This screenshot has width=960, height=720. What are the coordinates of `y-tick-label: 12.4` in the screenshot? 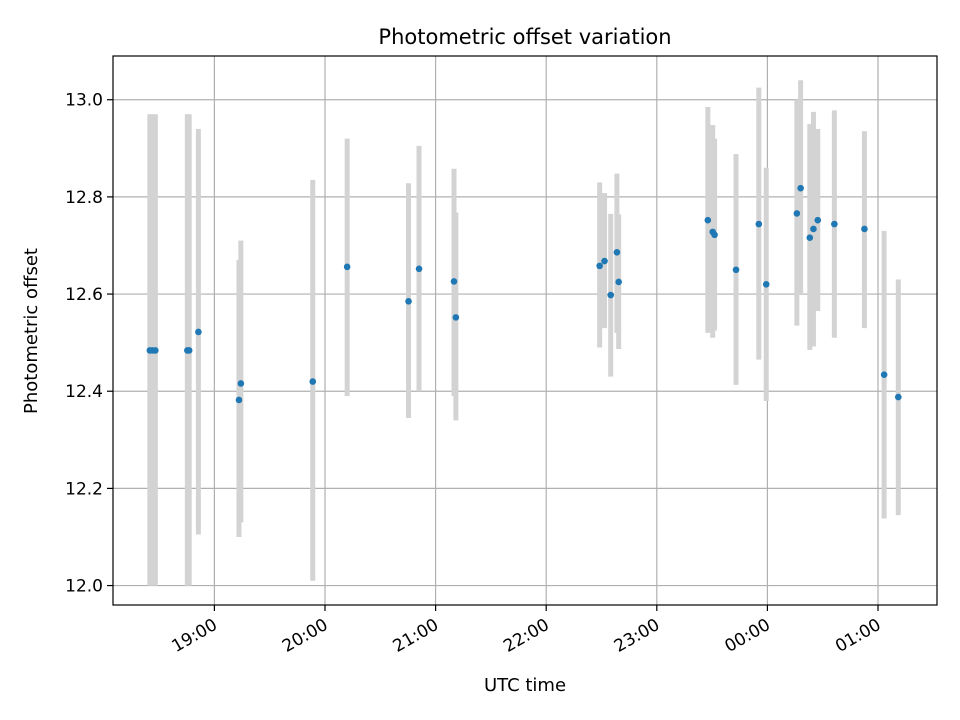 It's located at (84, 392).